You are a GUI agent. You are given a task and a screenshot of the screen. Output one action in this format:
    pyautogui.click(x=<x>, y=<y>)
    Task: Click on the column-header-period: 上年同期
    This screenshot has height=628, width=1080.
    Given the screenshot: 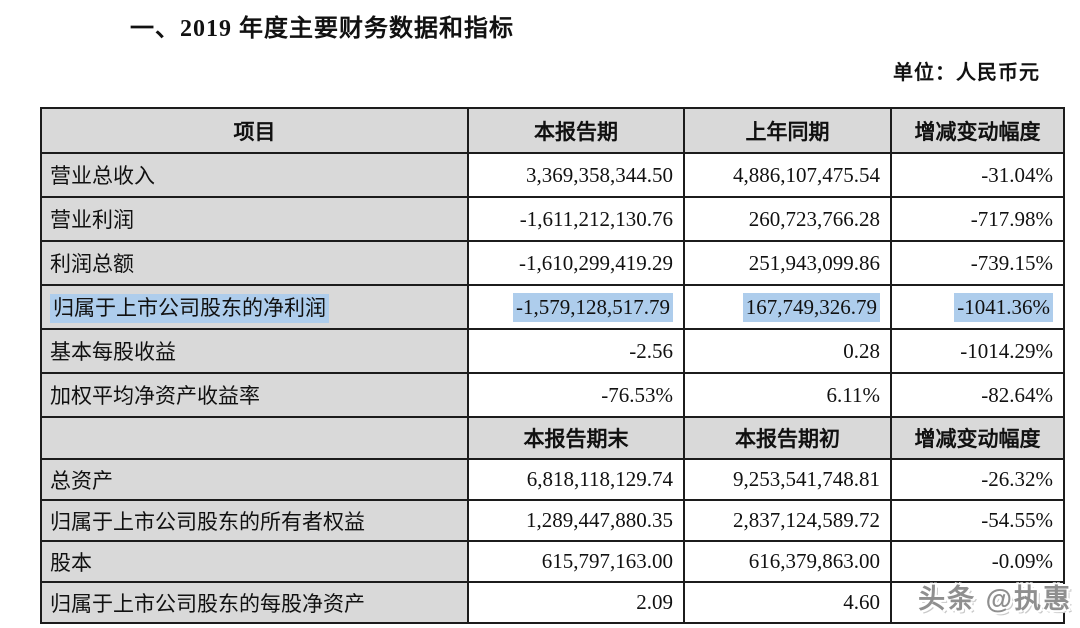 What is the action you would take?
    pyautogui.click(x=787, y=130)
    